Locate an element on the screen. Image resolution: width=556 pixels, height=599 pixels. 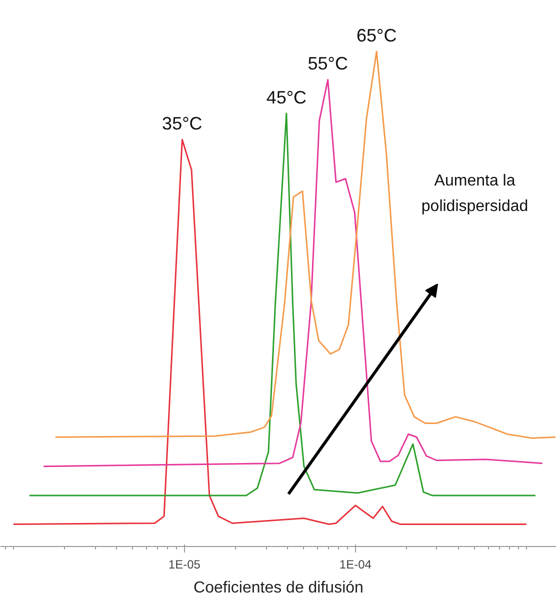
series-label: 65°C is located at coordinates (376, 36).